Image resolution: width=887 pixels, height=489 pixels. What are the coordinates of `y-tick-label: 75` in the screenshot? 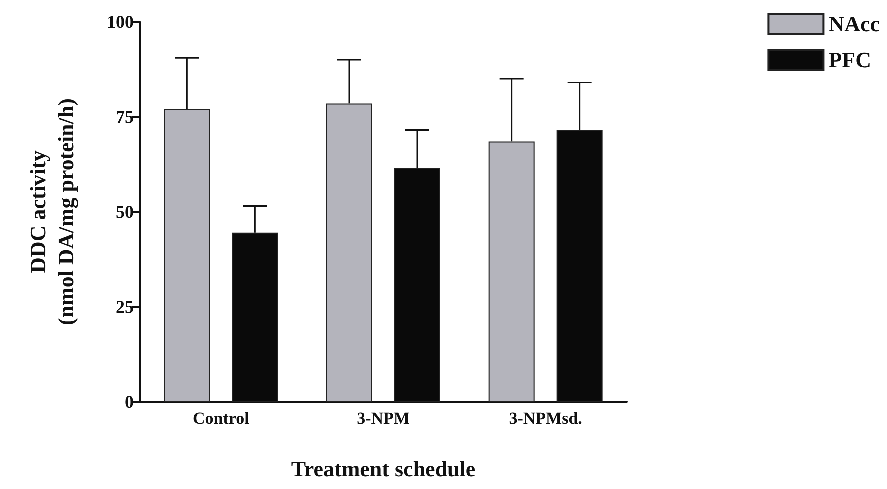 It's located at (125, 117).